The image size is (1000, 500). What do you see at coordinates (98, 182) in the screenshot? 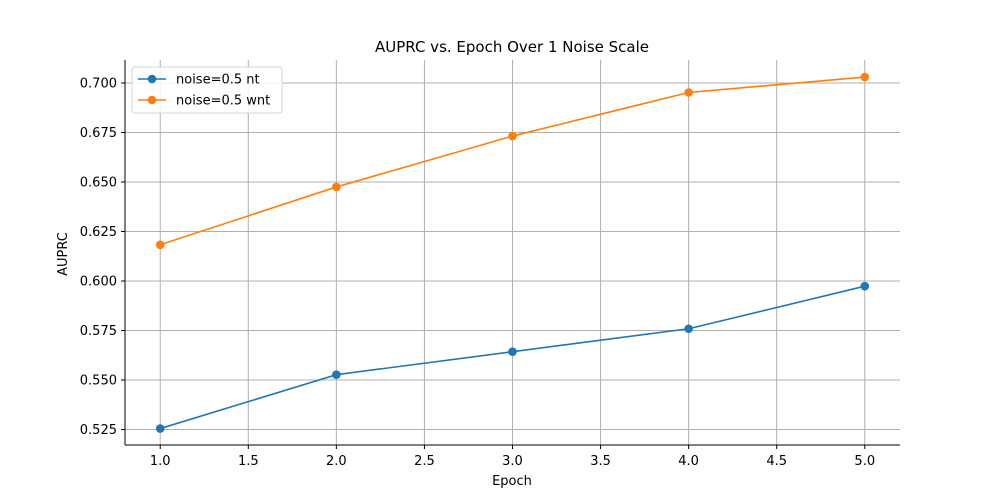
I see `y-tick-label: 0.650` at bounding box center [98, 182].